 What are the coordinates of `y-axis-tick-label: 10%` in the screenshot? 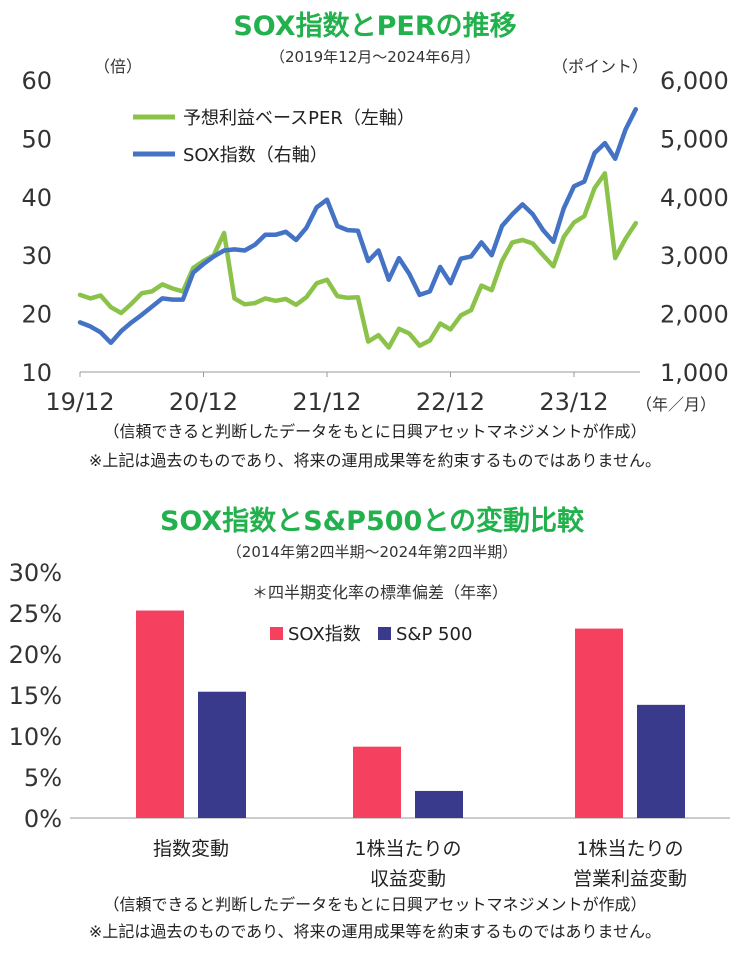 It's located at (35, 737).